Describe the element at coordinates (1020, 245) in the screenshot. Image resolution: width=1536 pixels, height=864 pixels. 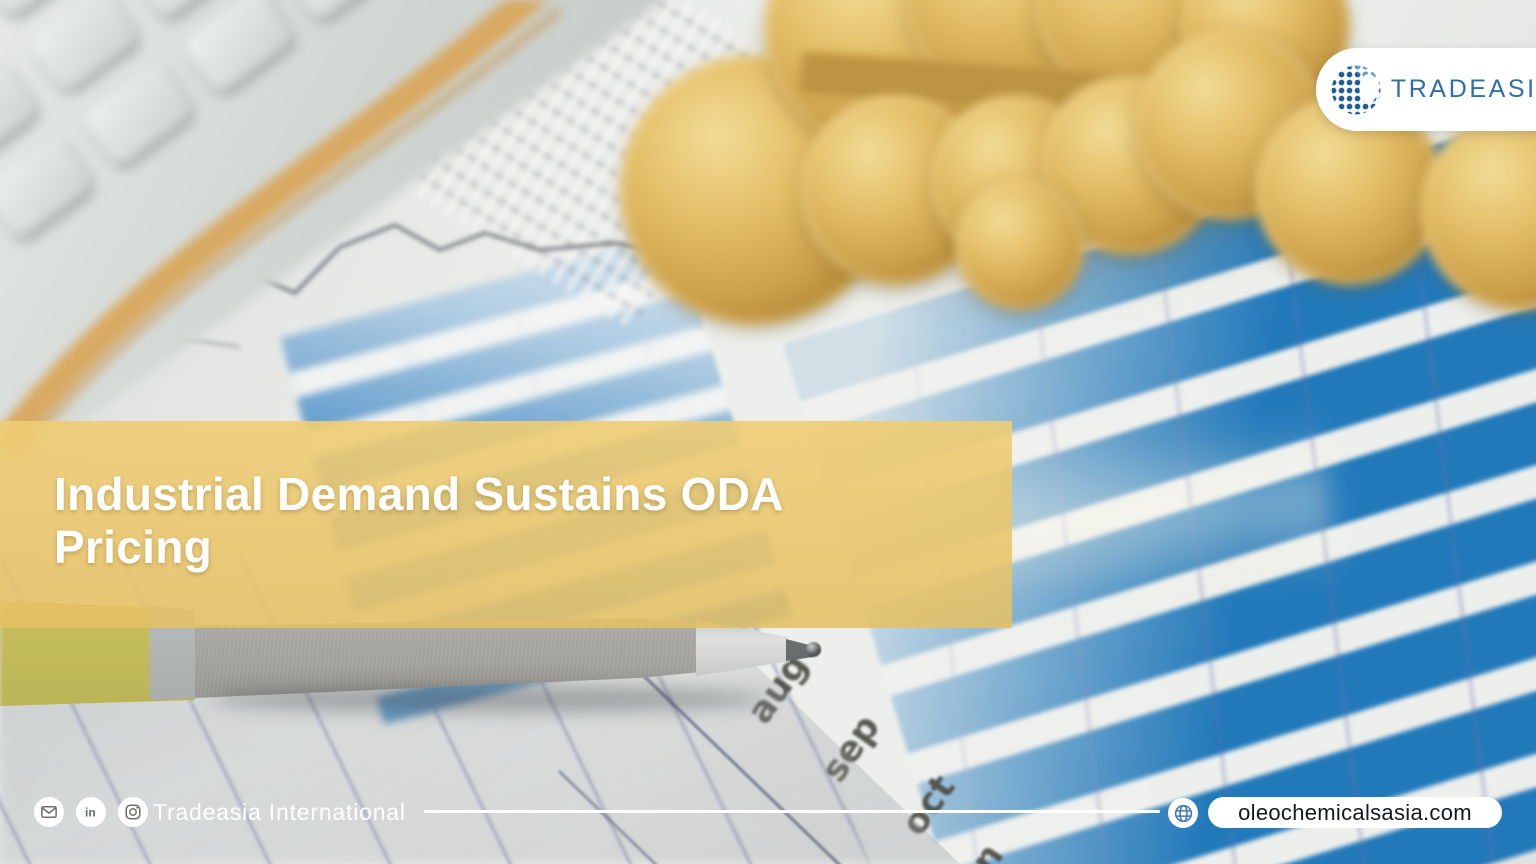
I see `gold-coin` at that location.